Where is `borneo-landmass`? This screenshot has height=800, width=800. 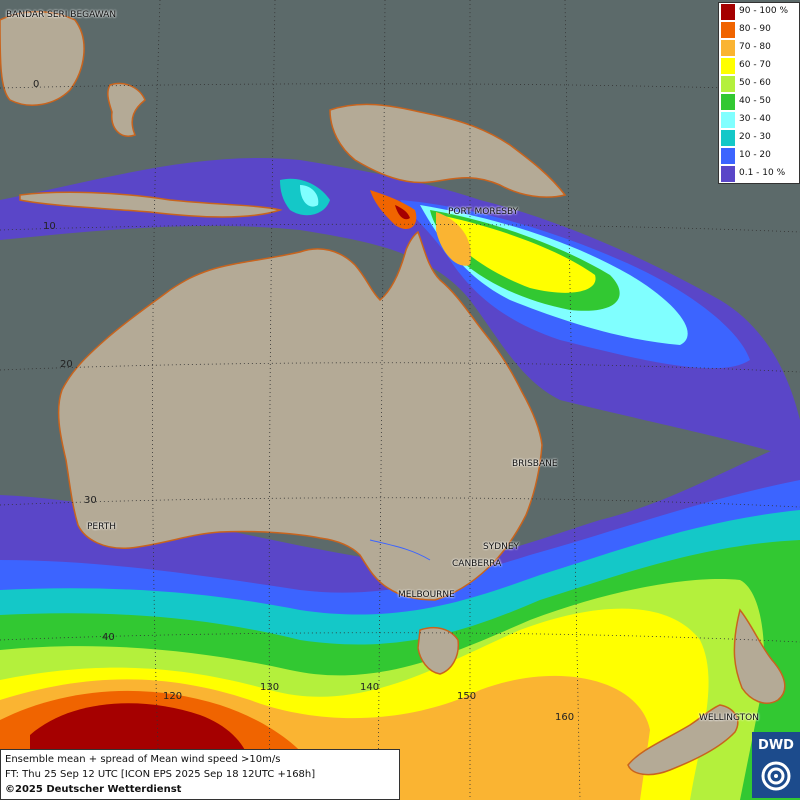 borneo-landmass is located at coordinates (42, 58).